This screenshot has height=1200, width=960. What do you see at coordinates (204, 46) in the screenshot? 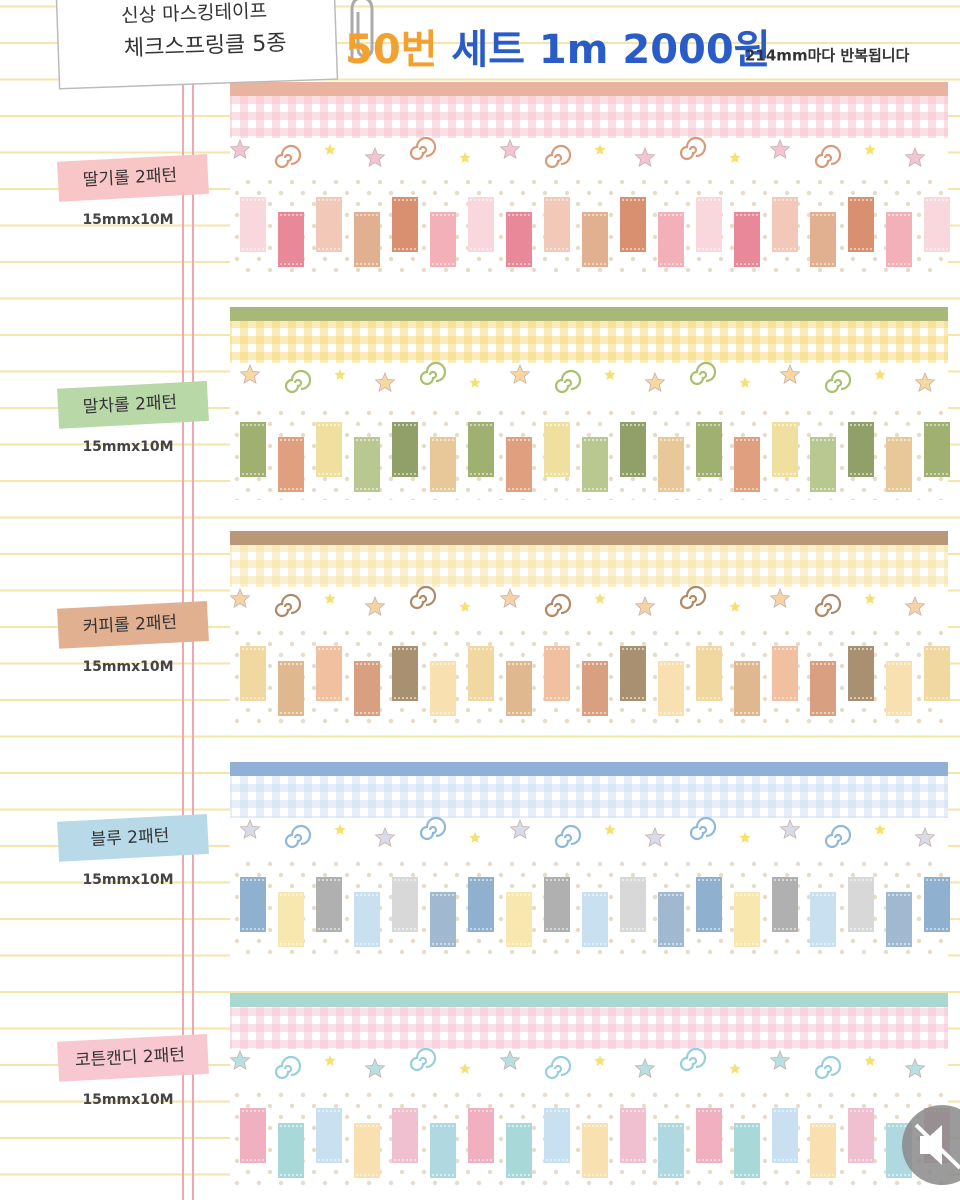
I see `note-line: 체크스프링클 5종` at bounding box center [204, 46].